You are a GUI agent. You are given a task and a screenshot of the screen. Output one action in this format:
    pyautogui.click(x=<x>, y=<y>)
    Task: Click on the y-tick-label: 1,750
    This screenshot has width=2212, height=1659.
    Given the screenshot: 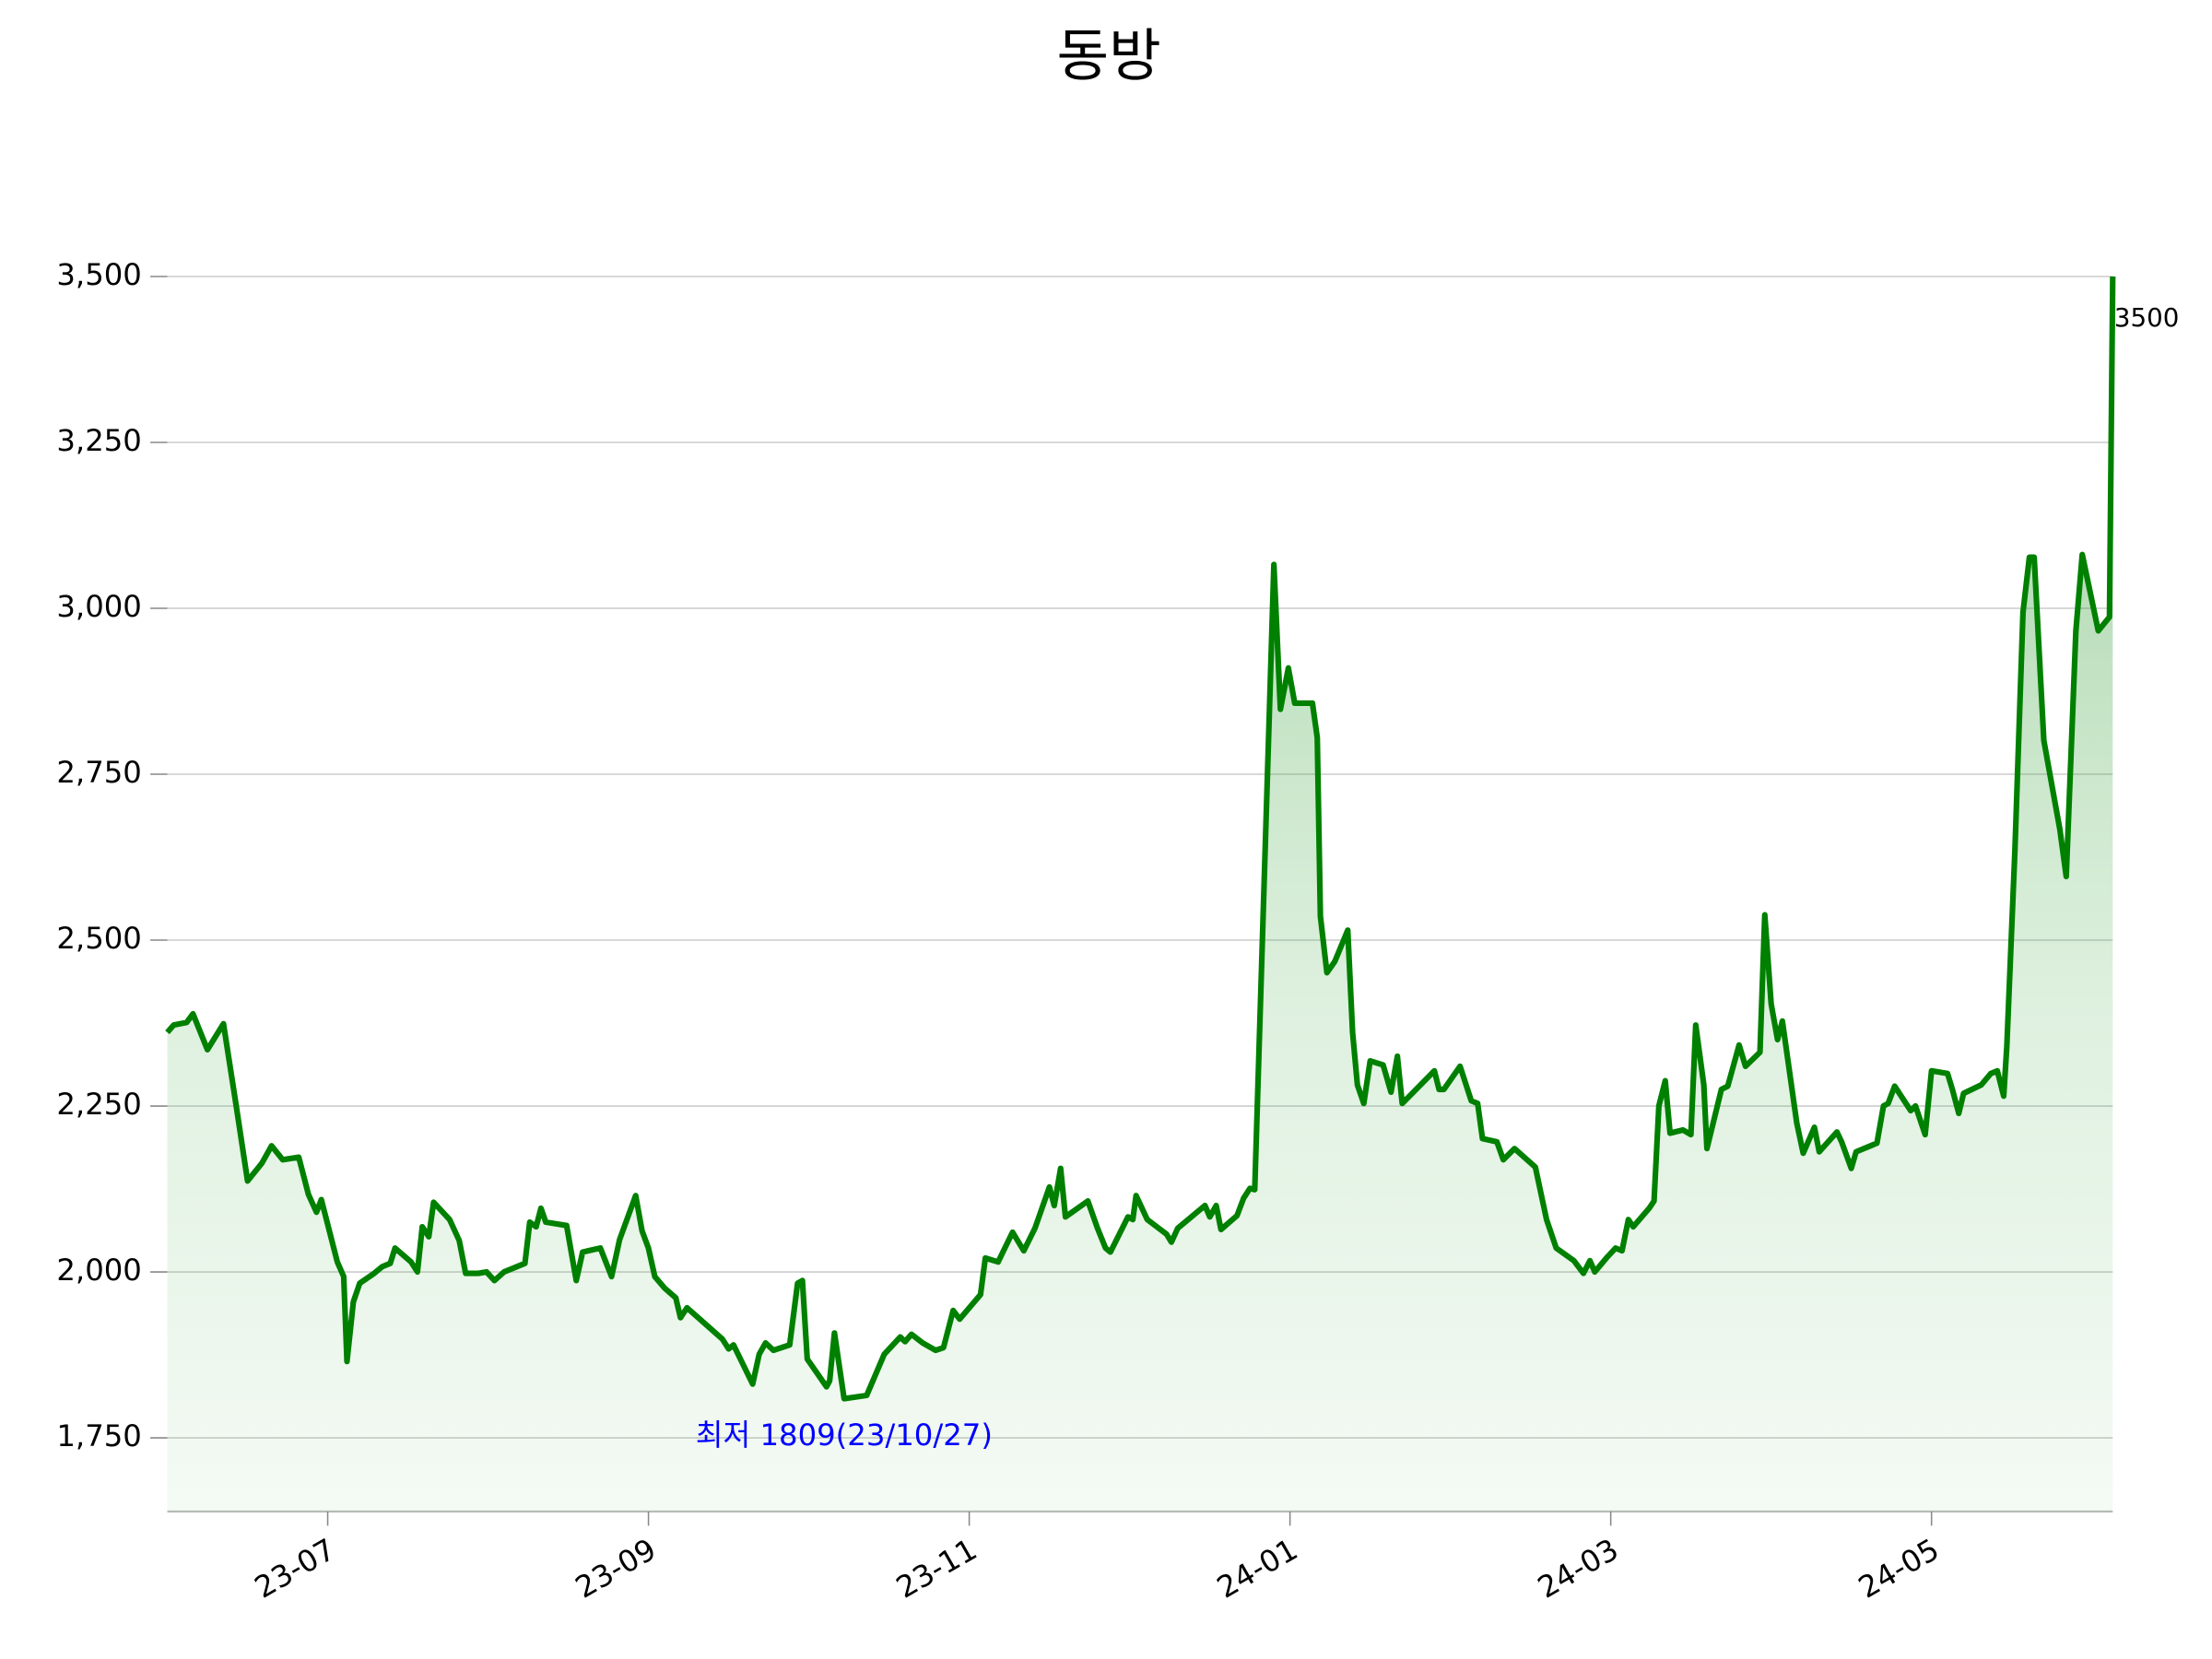 What is the action you would take?
    pyautogui.click(x=98, y=1435)
    